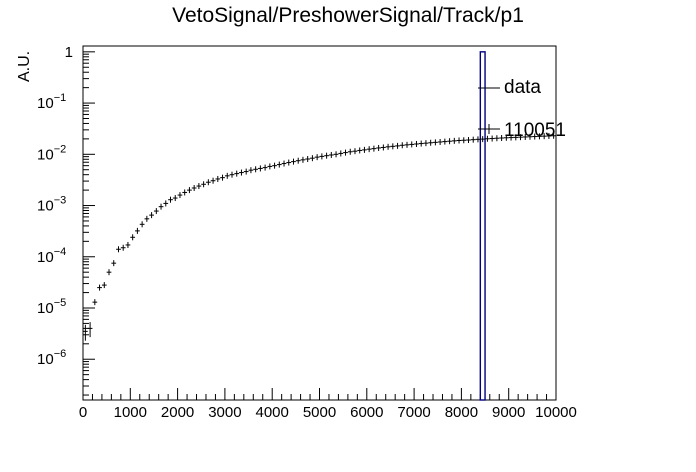  I want to click on x-tick-label: 2000, so click(177, 412).